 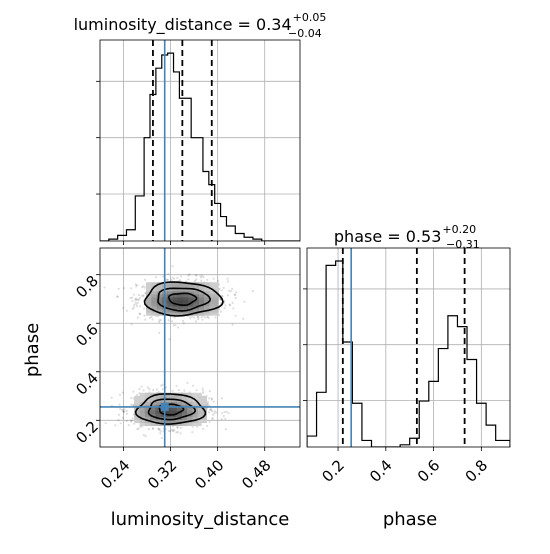 What do you see at coordinates (459, 229) in the screenshot?
I see `title-phase-plus: +0.20` at bounding box center [459, 229].